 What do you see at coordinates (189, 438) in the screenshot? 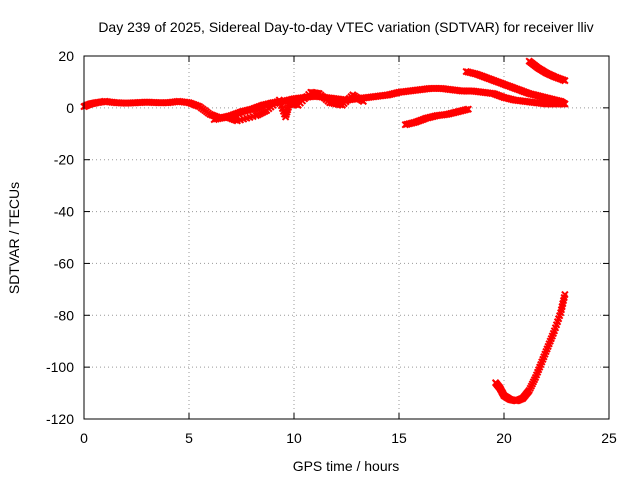
I see `x-tick-label: 5` at bounding box center [189, 438].